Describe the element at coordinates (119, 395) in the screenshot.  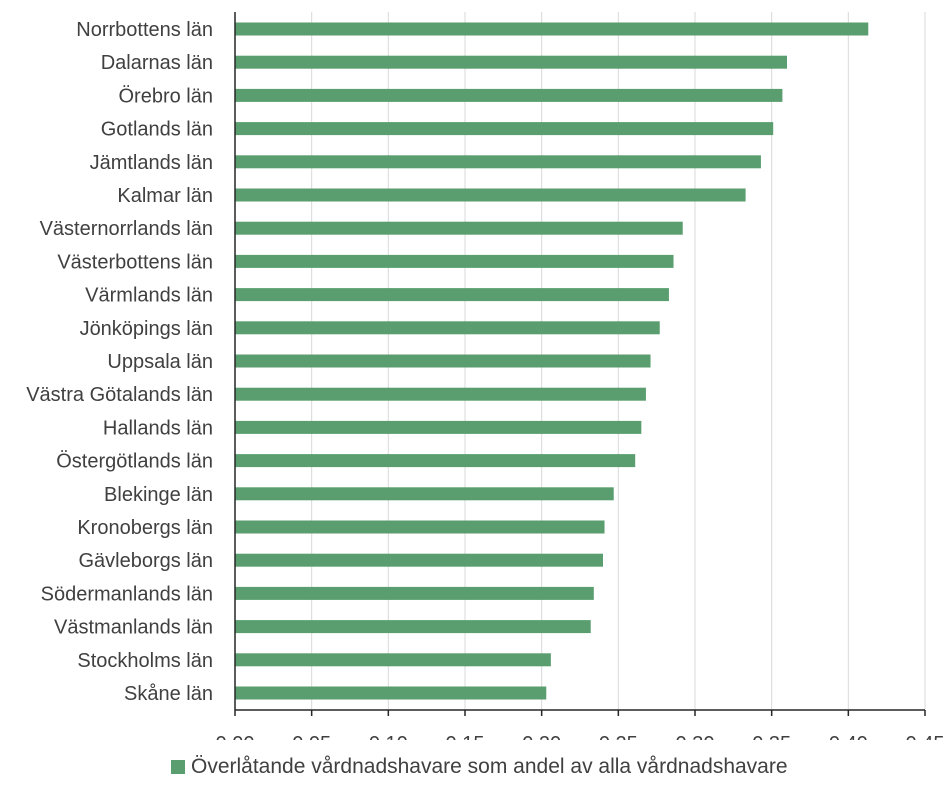
I see `category-label: Västra Götalands län` at that location.